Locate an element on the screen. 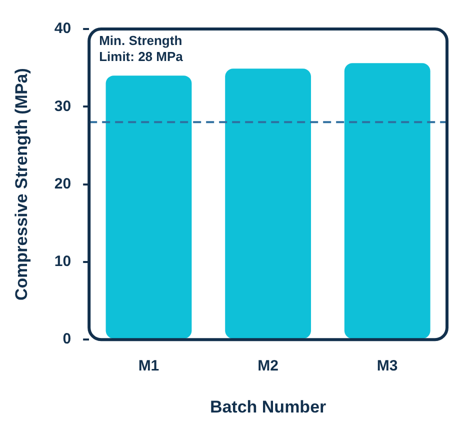  y-tick-label: 20 is located at coordinates (63, 183).